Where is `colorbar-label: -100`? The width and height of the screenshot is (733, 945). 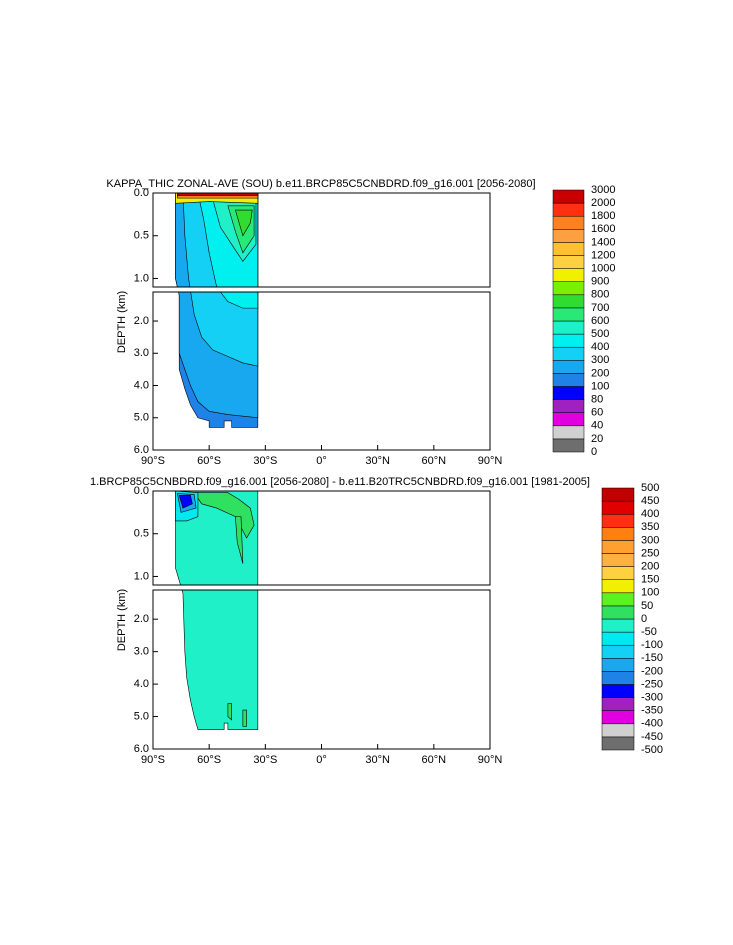
colorbar-label: -100 is located at coordinates (652, 645).